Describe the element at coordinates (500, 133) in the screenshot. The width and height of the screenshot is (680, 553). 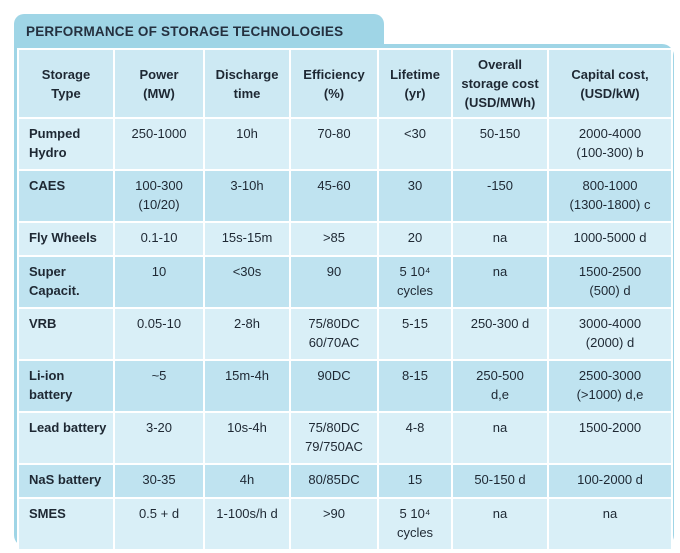
I see `cell-line: 50-150` at that location.